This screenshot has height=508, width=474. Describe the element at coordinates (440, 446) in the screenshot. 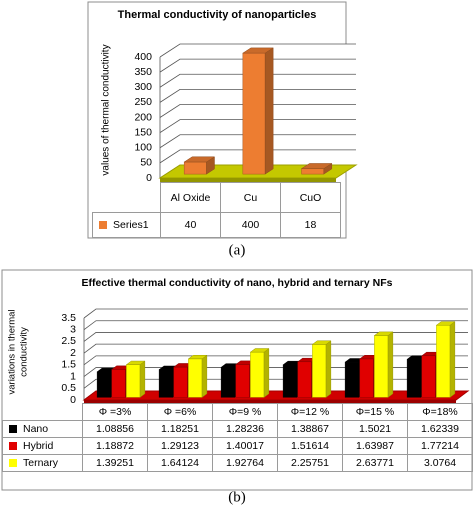

I see `table-value: 1.77214` at that location.